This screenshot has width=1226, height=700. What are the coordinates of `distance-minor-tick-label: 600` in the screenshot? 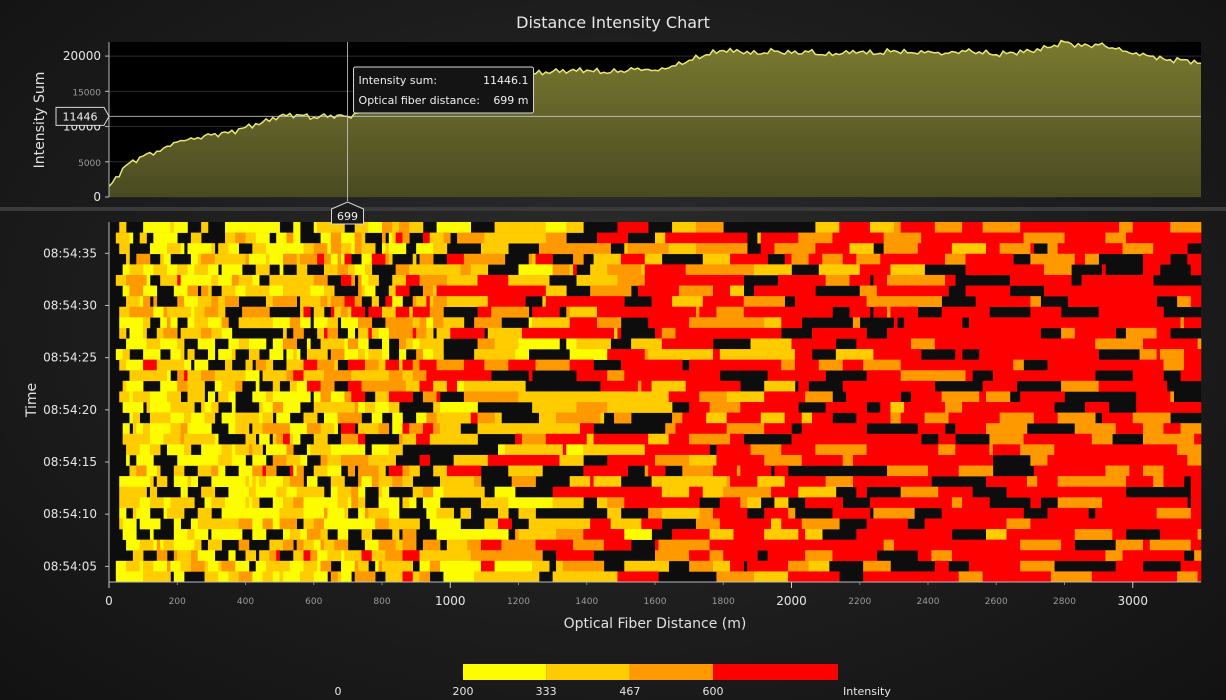 It's located at (313, 602).